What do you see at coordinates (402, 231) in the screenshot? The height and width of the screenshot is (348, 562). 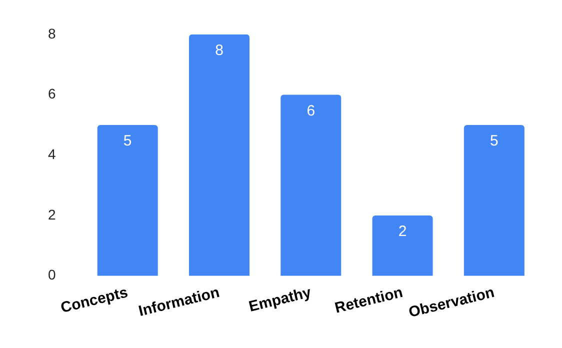 I see `data-label: 2` at bounding box center [402, 231].